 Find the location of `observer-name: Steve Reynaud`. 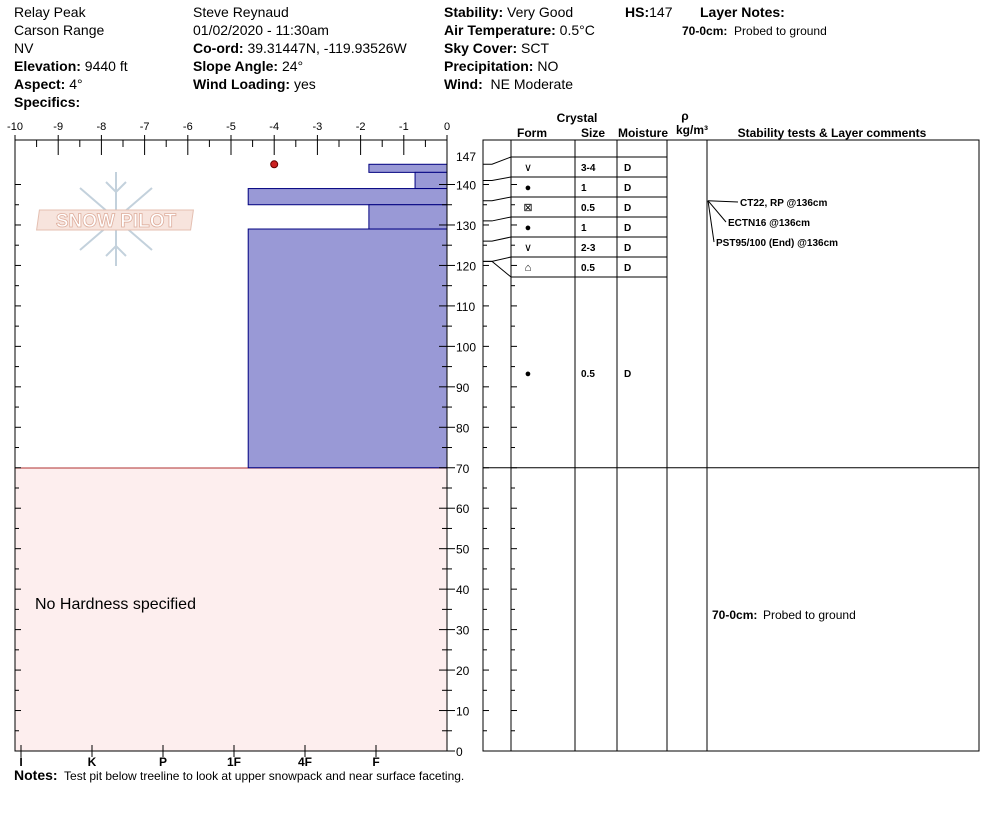

observer-name: Steve Reynaud is located at coordinates (241, 12).